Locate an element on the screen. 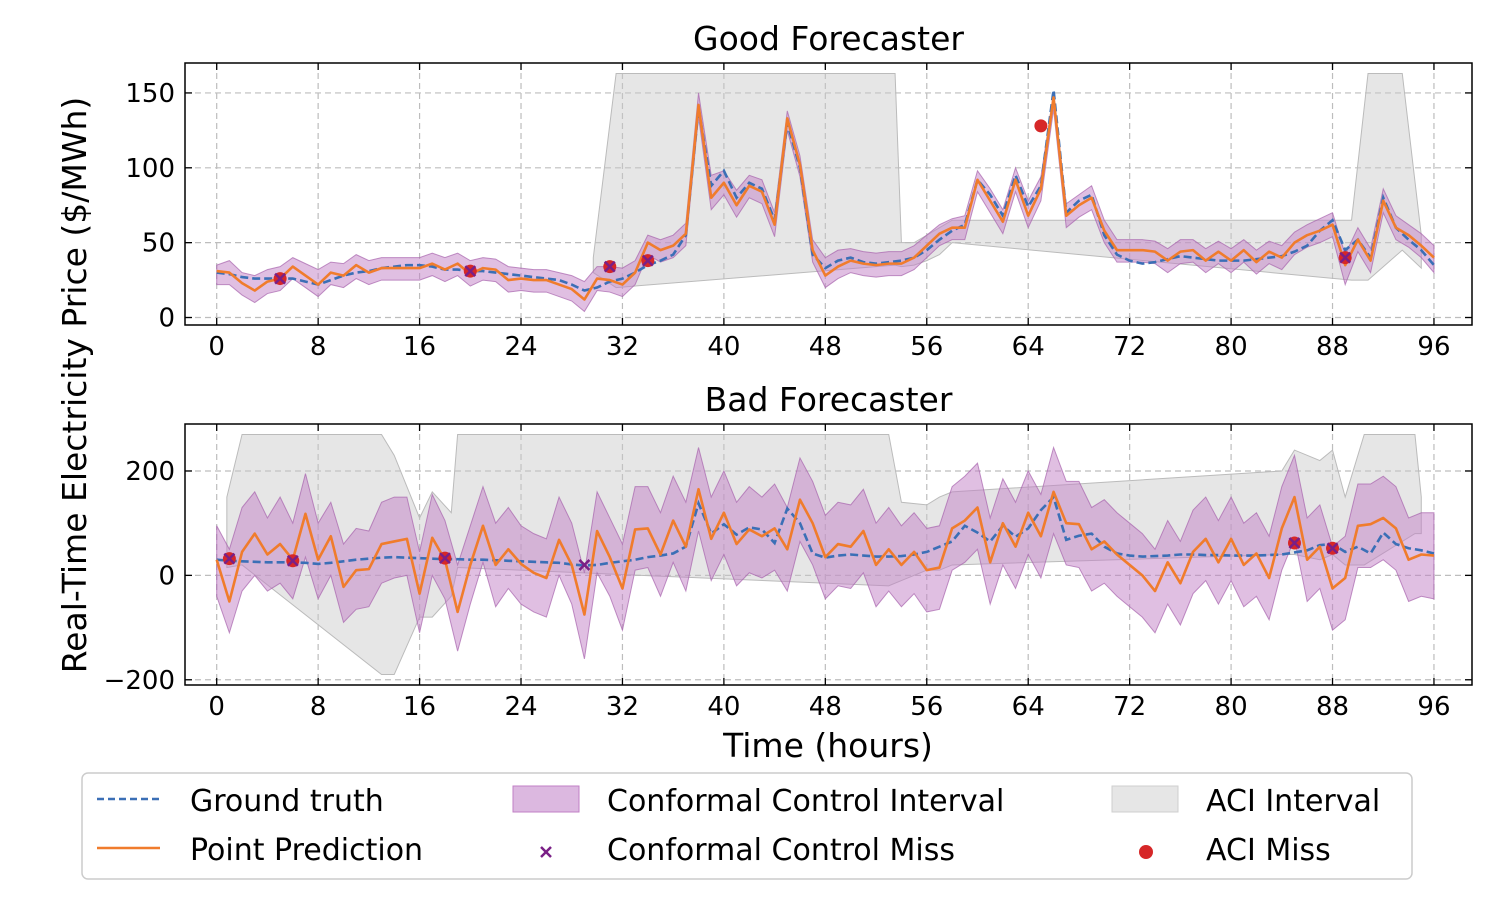 This screenshot has height=897, width=1495. bad-xtick-label-0: 0 is located at coordinates (216, 707).